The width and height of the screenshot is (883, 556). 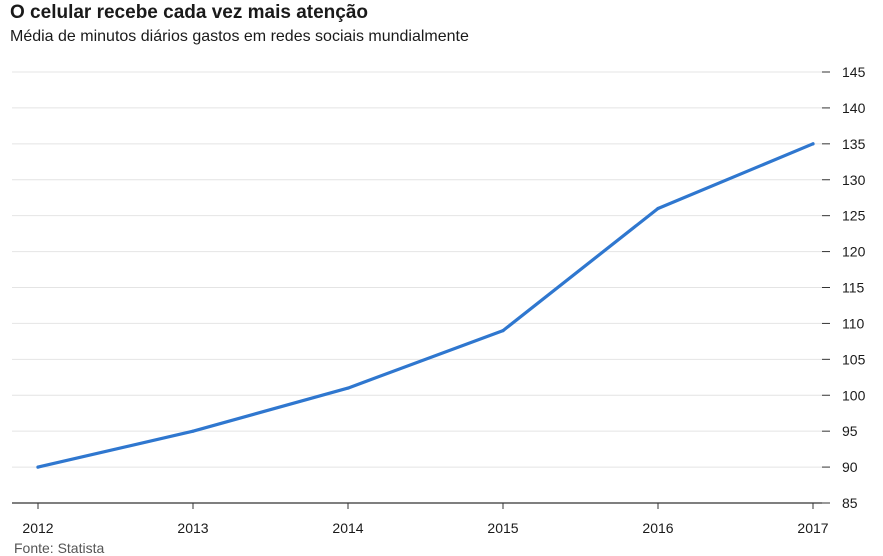 What do you see at coordinates (347, 528) in the screenshot?
I see `x-tick-label: 2014` at bounding box center [347, 528].